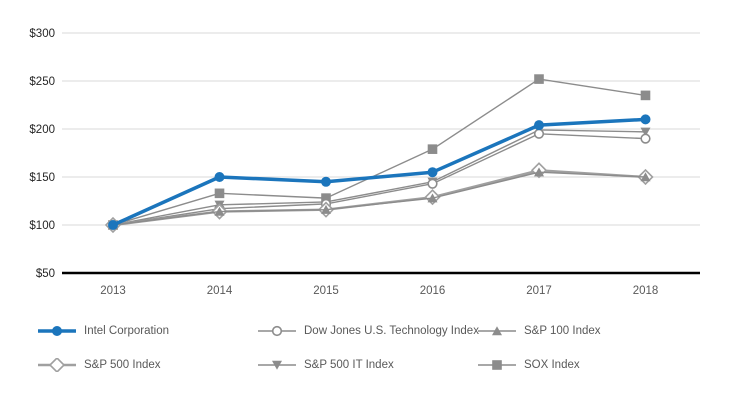  Describe the element at coordinates (42, 82) in the screenshot. I see `svg-text: $250` at that location.